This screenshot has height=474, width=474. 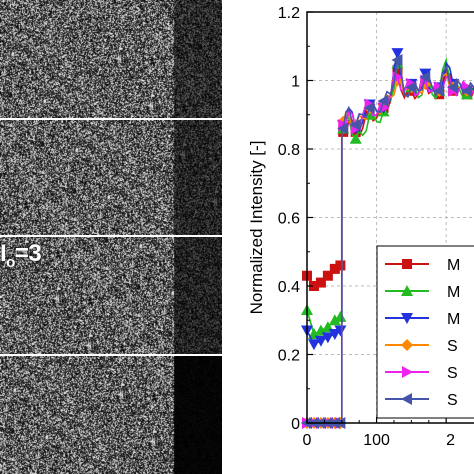 I want to click on y-tick-label: 1.2, so click(x=289, y=13).